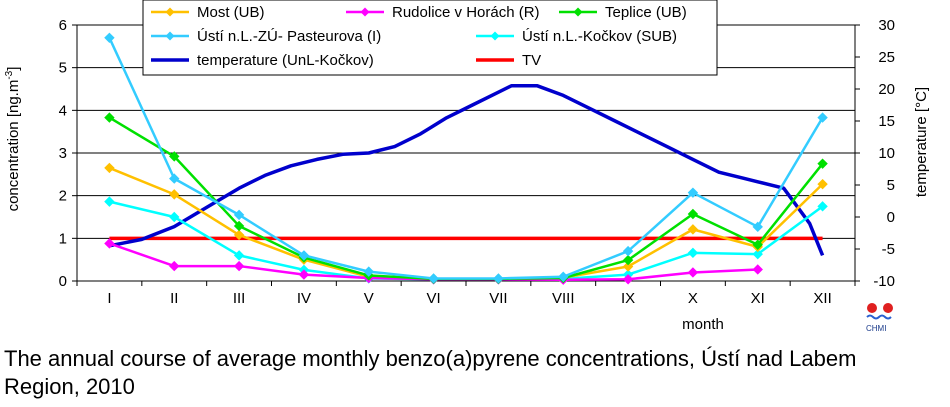  What do you see at coordinates (563, 298) in the screenshot?
I see `x-tick-label: VIII` at bounding box center [563, 298].